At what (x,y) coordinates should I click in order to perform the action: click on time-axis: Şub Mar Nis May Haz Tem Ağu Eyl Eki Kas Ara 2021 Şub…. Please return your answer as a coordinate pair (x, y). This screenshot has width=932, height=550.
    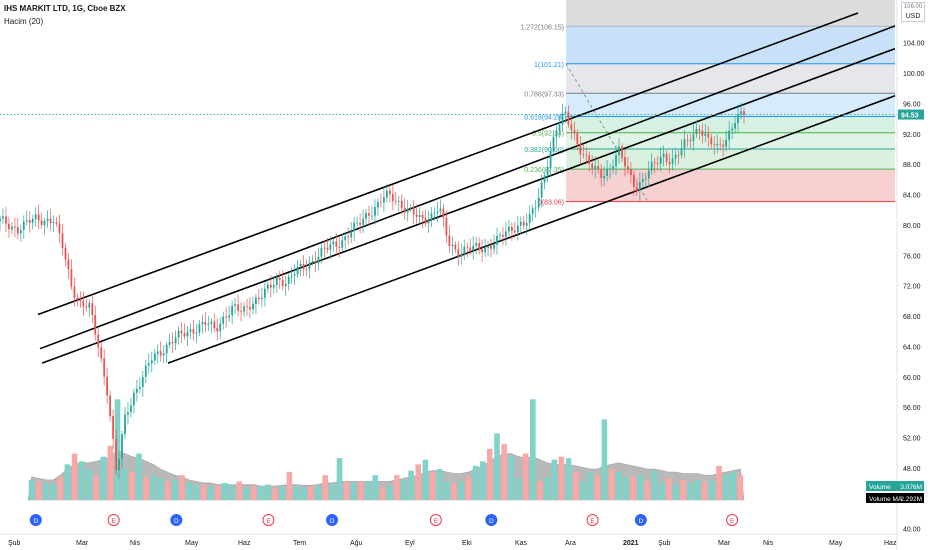
    Looking at the image, I should click on (448, 540).